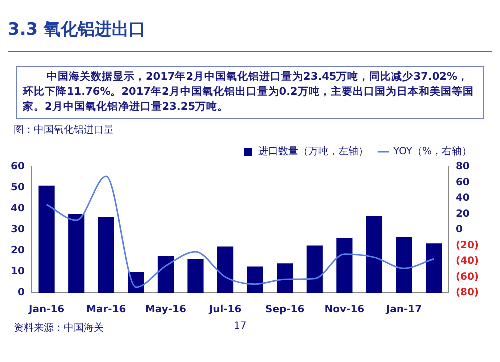 The width and height of the screenshot is (500, 362). Describe the element at coordinates (468, 277) in the screenshot. I see `y2-tick-label: (60)` at that location.